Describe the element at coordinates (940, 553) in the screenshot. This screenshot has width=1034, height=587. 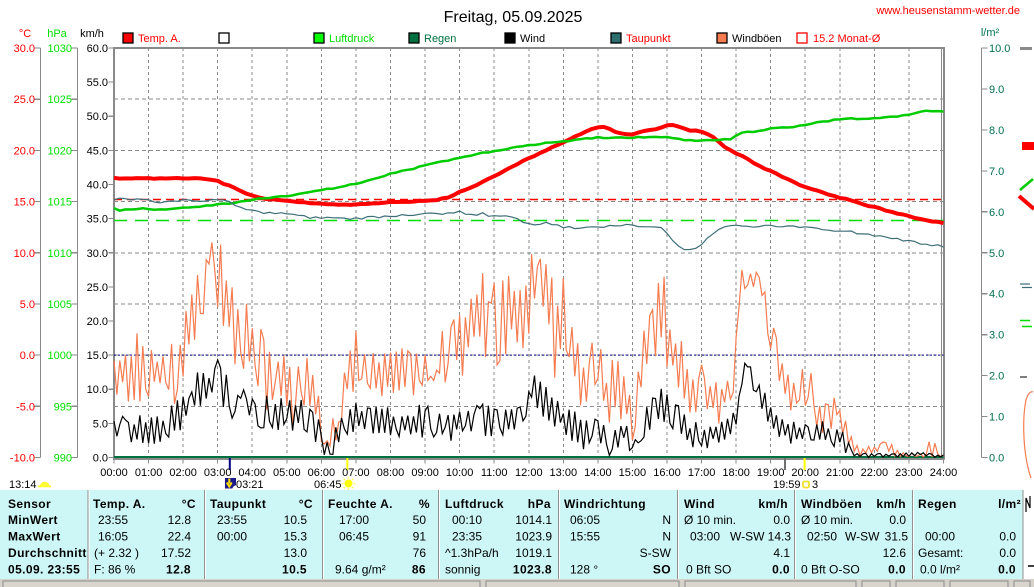
I see `svg-text: Gesamt:` at that location.